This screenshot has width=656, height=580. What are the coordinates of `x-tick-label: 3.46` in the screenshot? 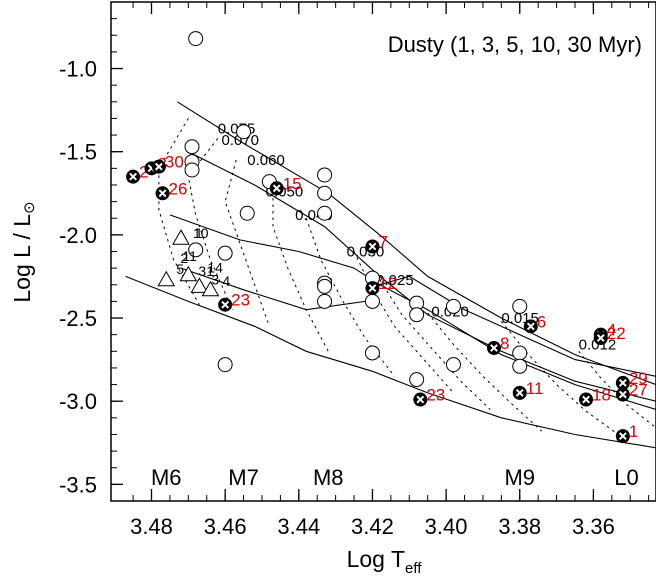 It's located at (225, 526).